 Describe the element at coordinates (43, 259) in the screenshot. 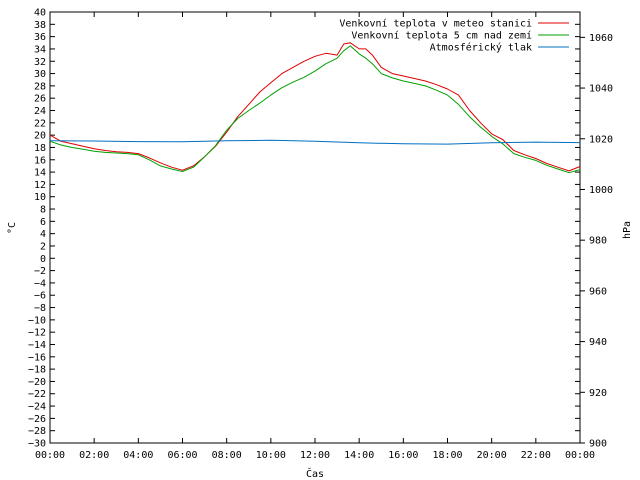

I see `y-tick-label: 0` at that location.